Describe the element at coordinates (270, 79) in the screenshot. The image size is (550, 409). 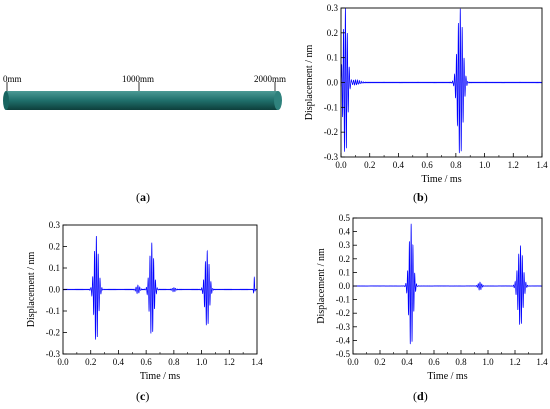
I see `pipe-marker-2: 2000mm` at that location.